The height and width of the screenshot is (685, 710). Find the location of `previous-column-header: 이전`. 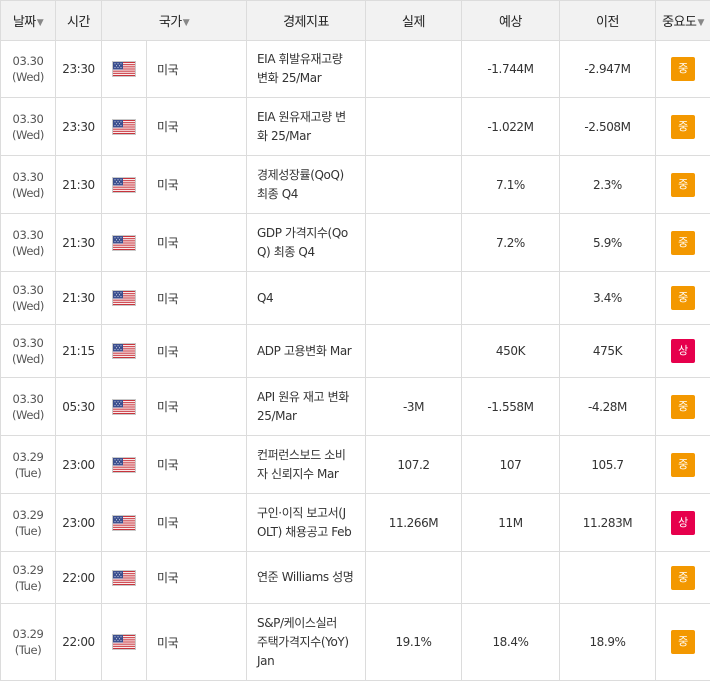

previous-column-header: 이전 is located at coordinates (607, 20).